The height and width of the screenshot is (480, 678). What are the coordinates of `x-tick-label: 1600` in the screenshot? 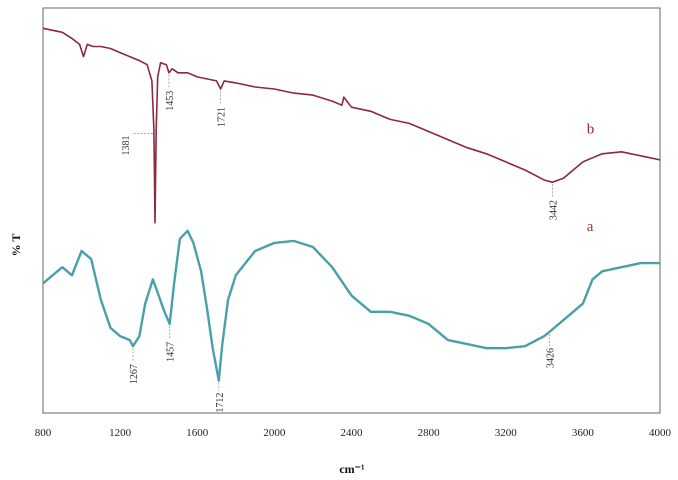 It's located at (197, 433).